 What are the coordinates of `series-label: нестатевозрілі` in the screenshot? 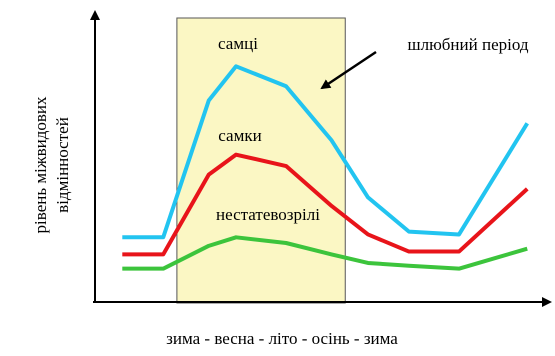 It's located at (268, 214).